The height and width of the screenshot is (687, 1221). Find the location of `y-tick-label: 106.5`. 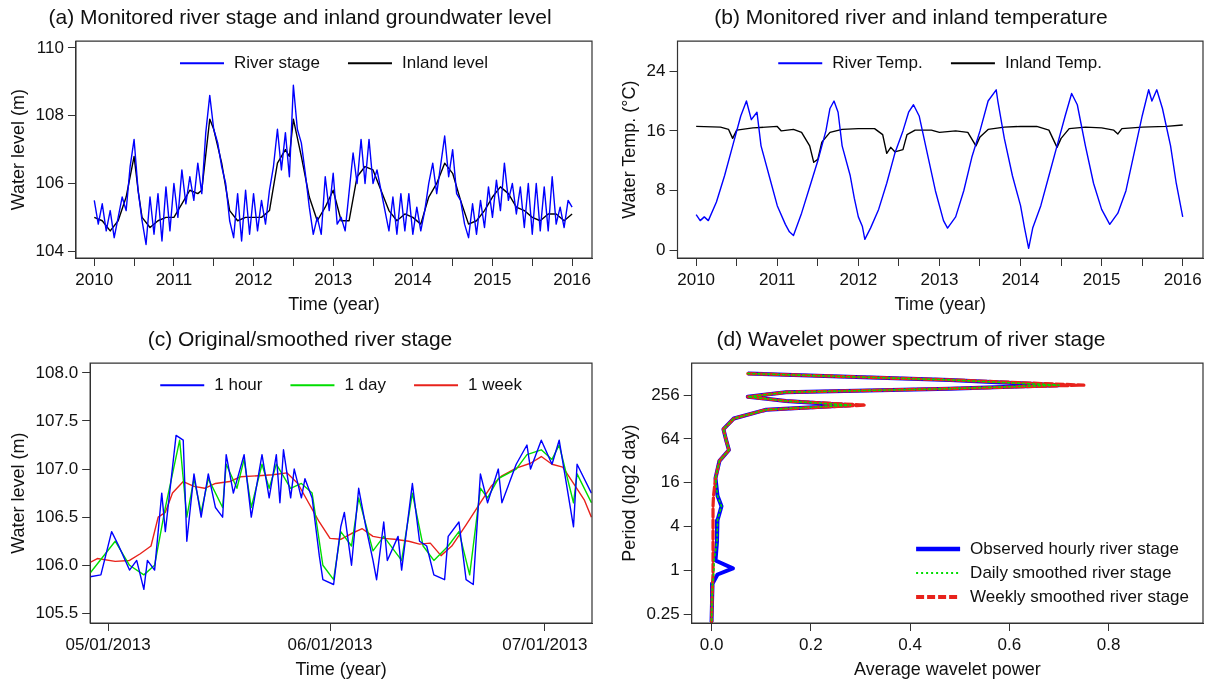

y-tick-label: 106.5 is located at coordinates (57, 516).